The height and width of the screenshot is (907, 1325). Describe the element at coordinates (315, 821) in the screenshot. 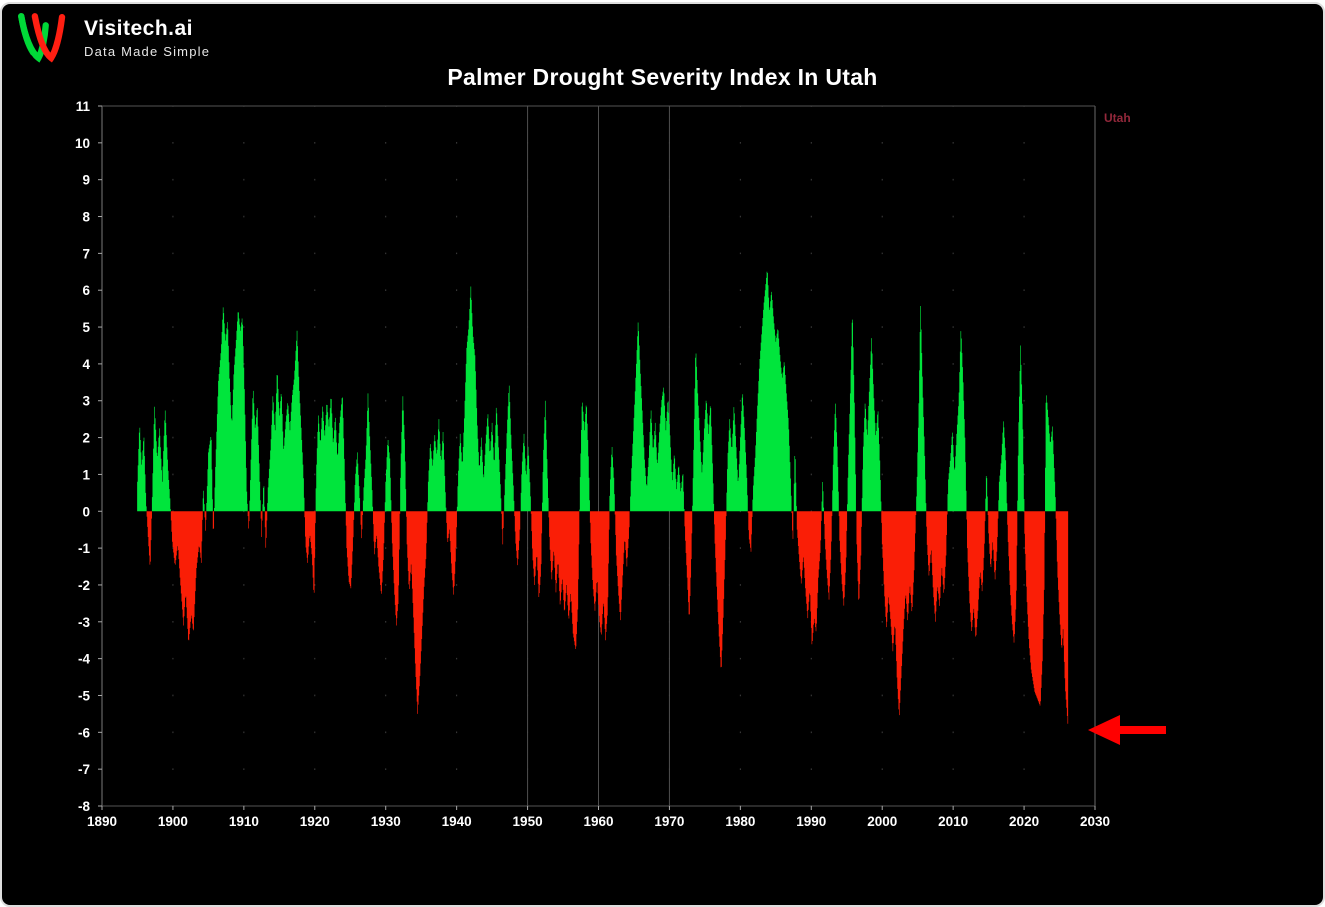

I see `svg-text: 1920` at that location.